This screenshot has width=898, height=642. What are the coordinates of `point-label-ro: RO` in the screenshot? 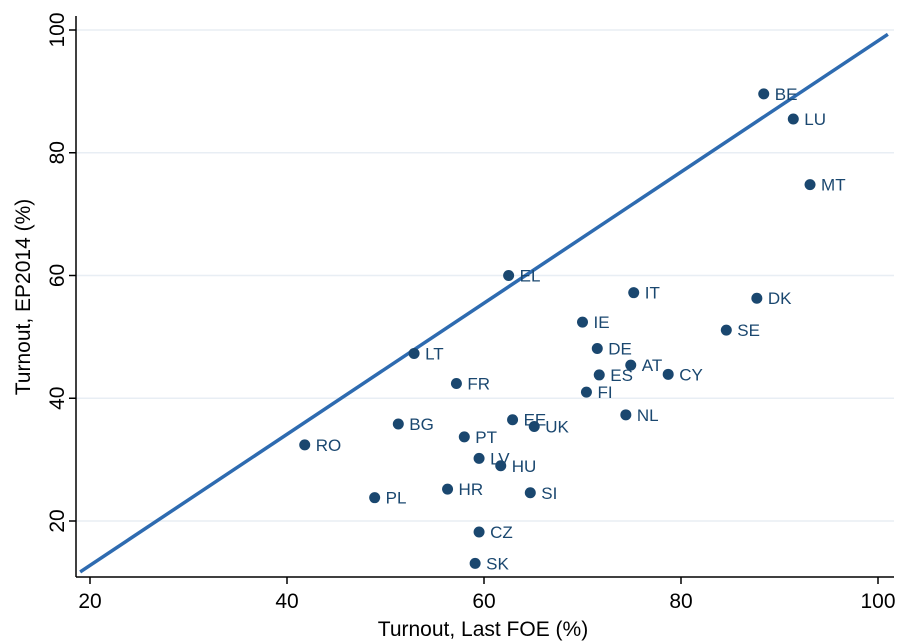 It's located at (329, 445).